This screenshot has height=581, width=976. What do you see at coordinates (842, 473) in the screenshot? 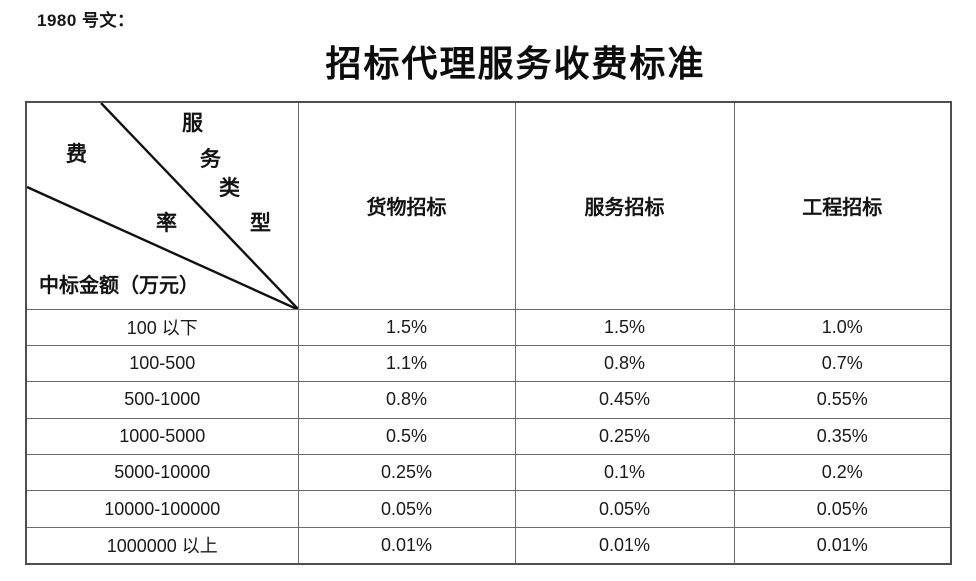
I see `engineering-rate-cell: 0.2%` at bounding box center [842, 473].